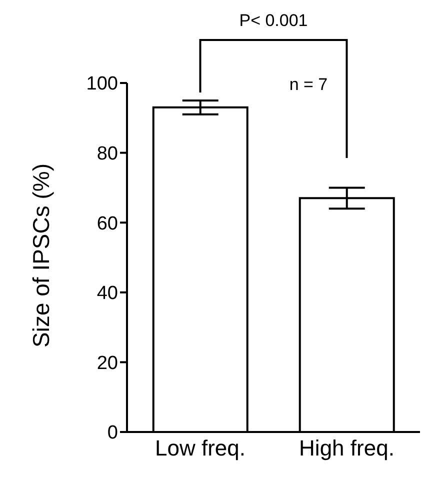 This screenshot has width=441, height=477. I want to click on x-tick-label: High freq., so click(346, 448).